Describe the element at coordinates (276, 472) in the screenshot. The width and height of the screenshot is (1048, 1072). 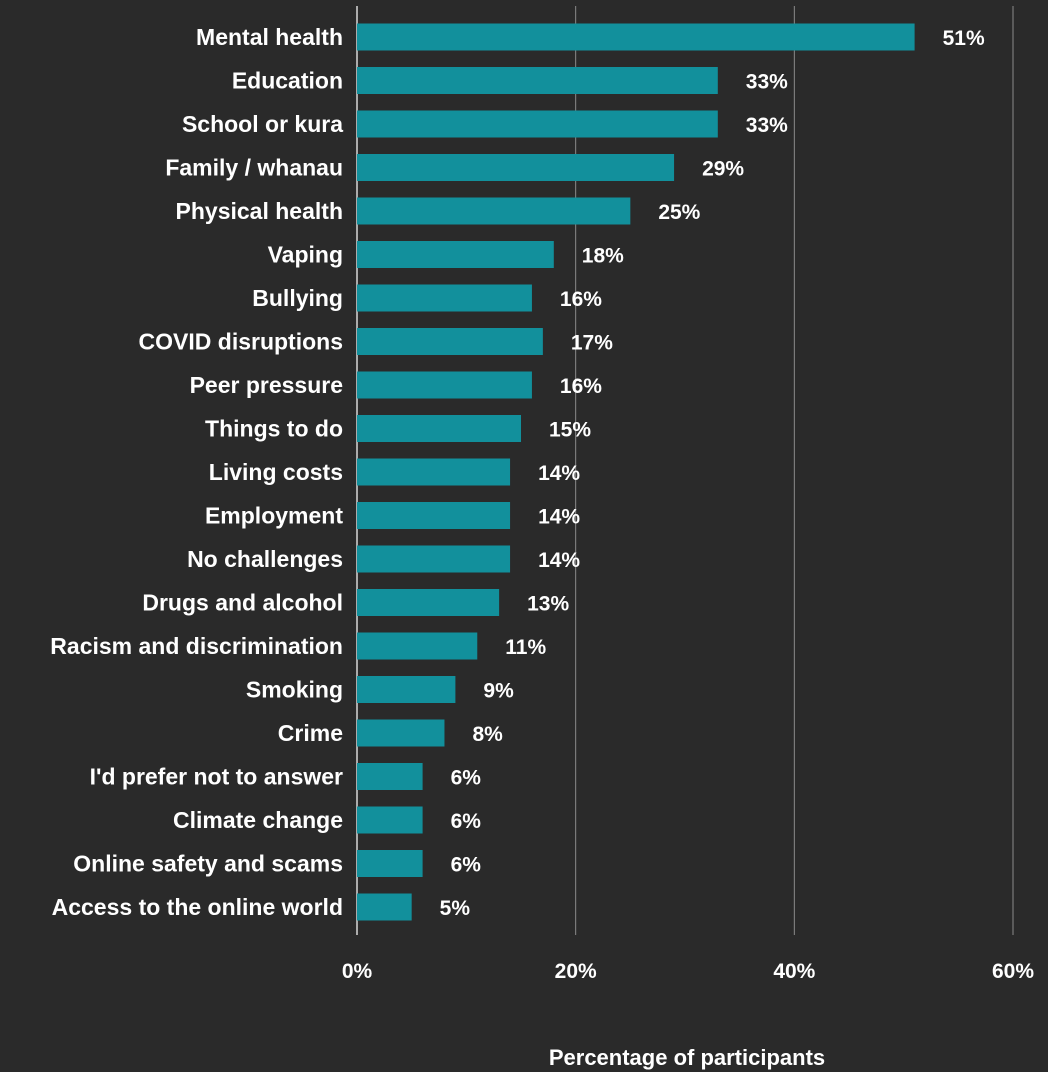
I see `category-label: Living costs` at that location.